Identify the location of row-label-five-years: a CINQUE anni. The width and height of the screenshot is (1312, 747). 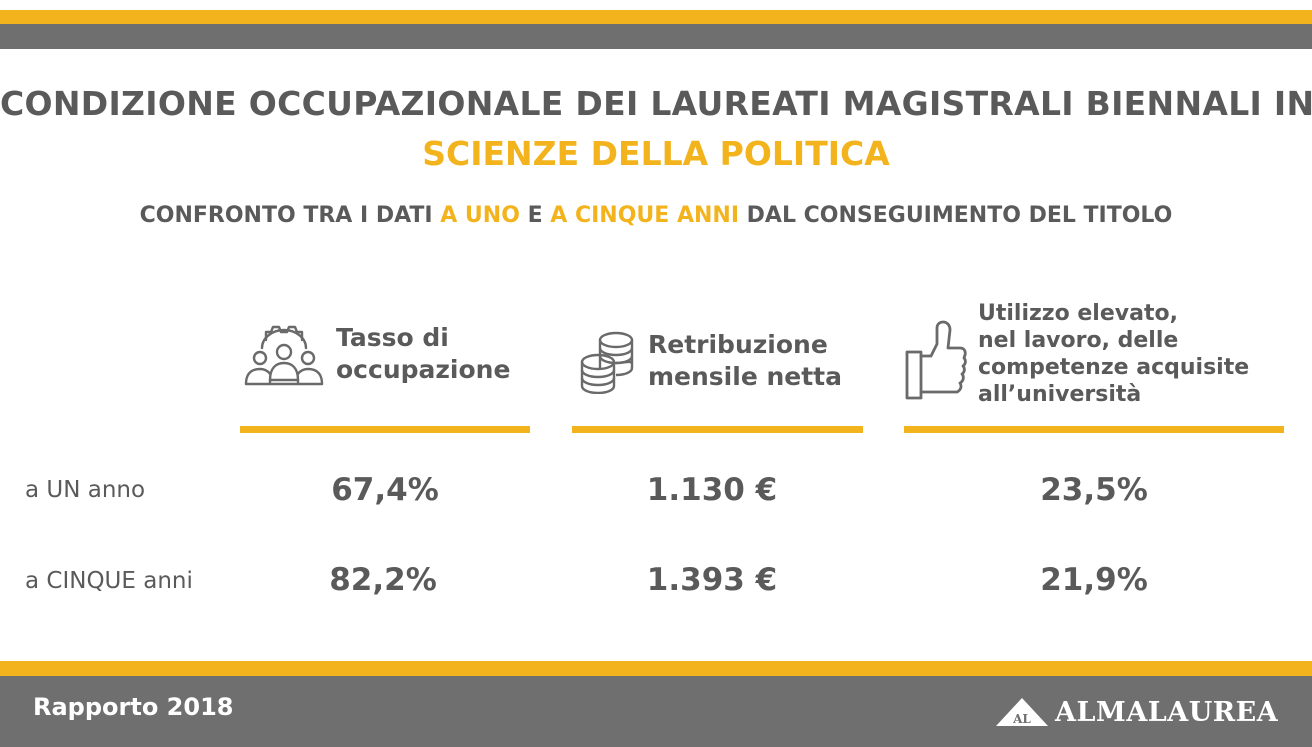
(109, 581).